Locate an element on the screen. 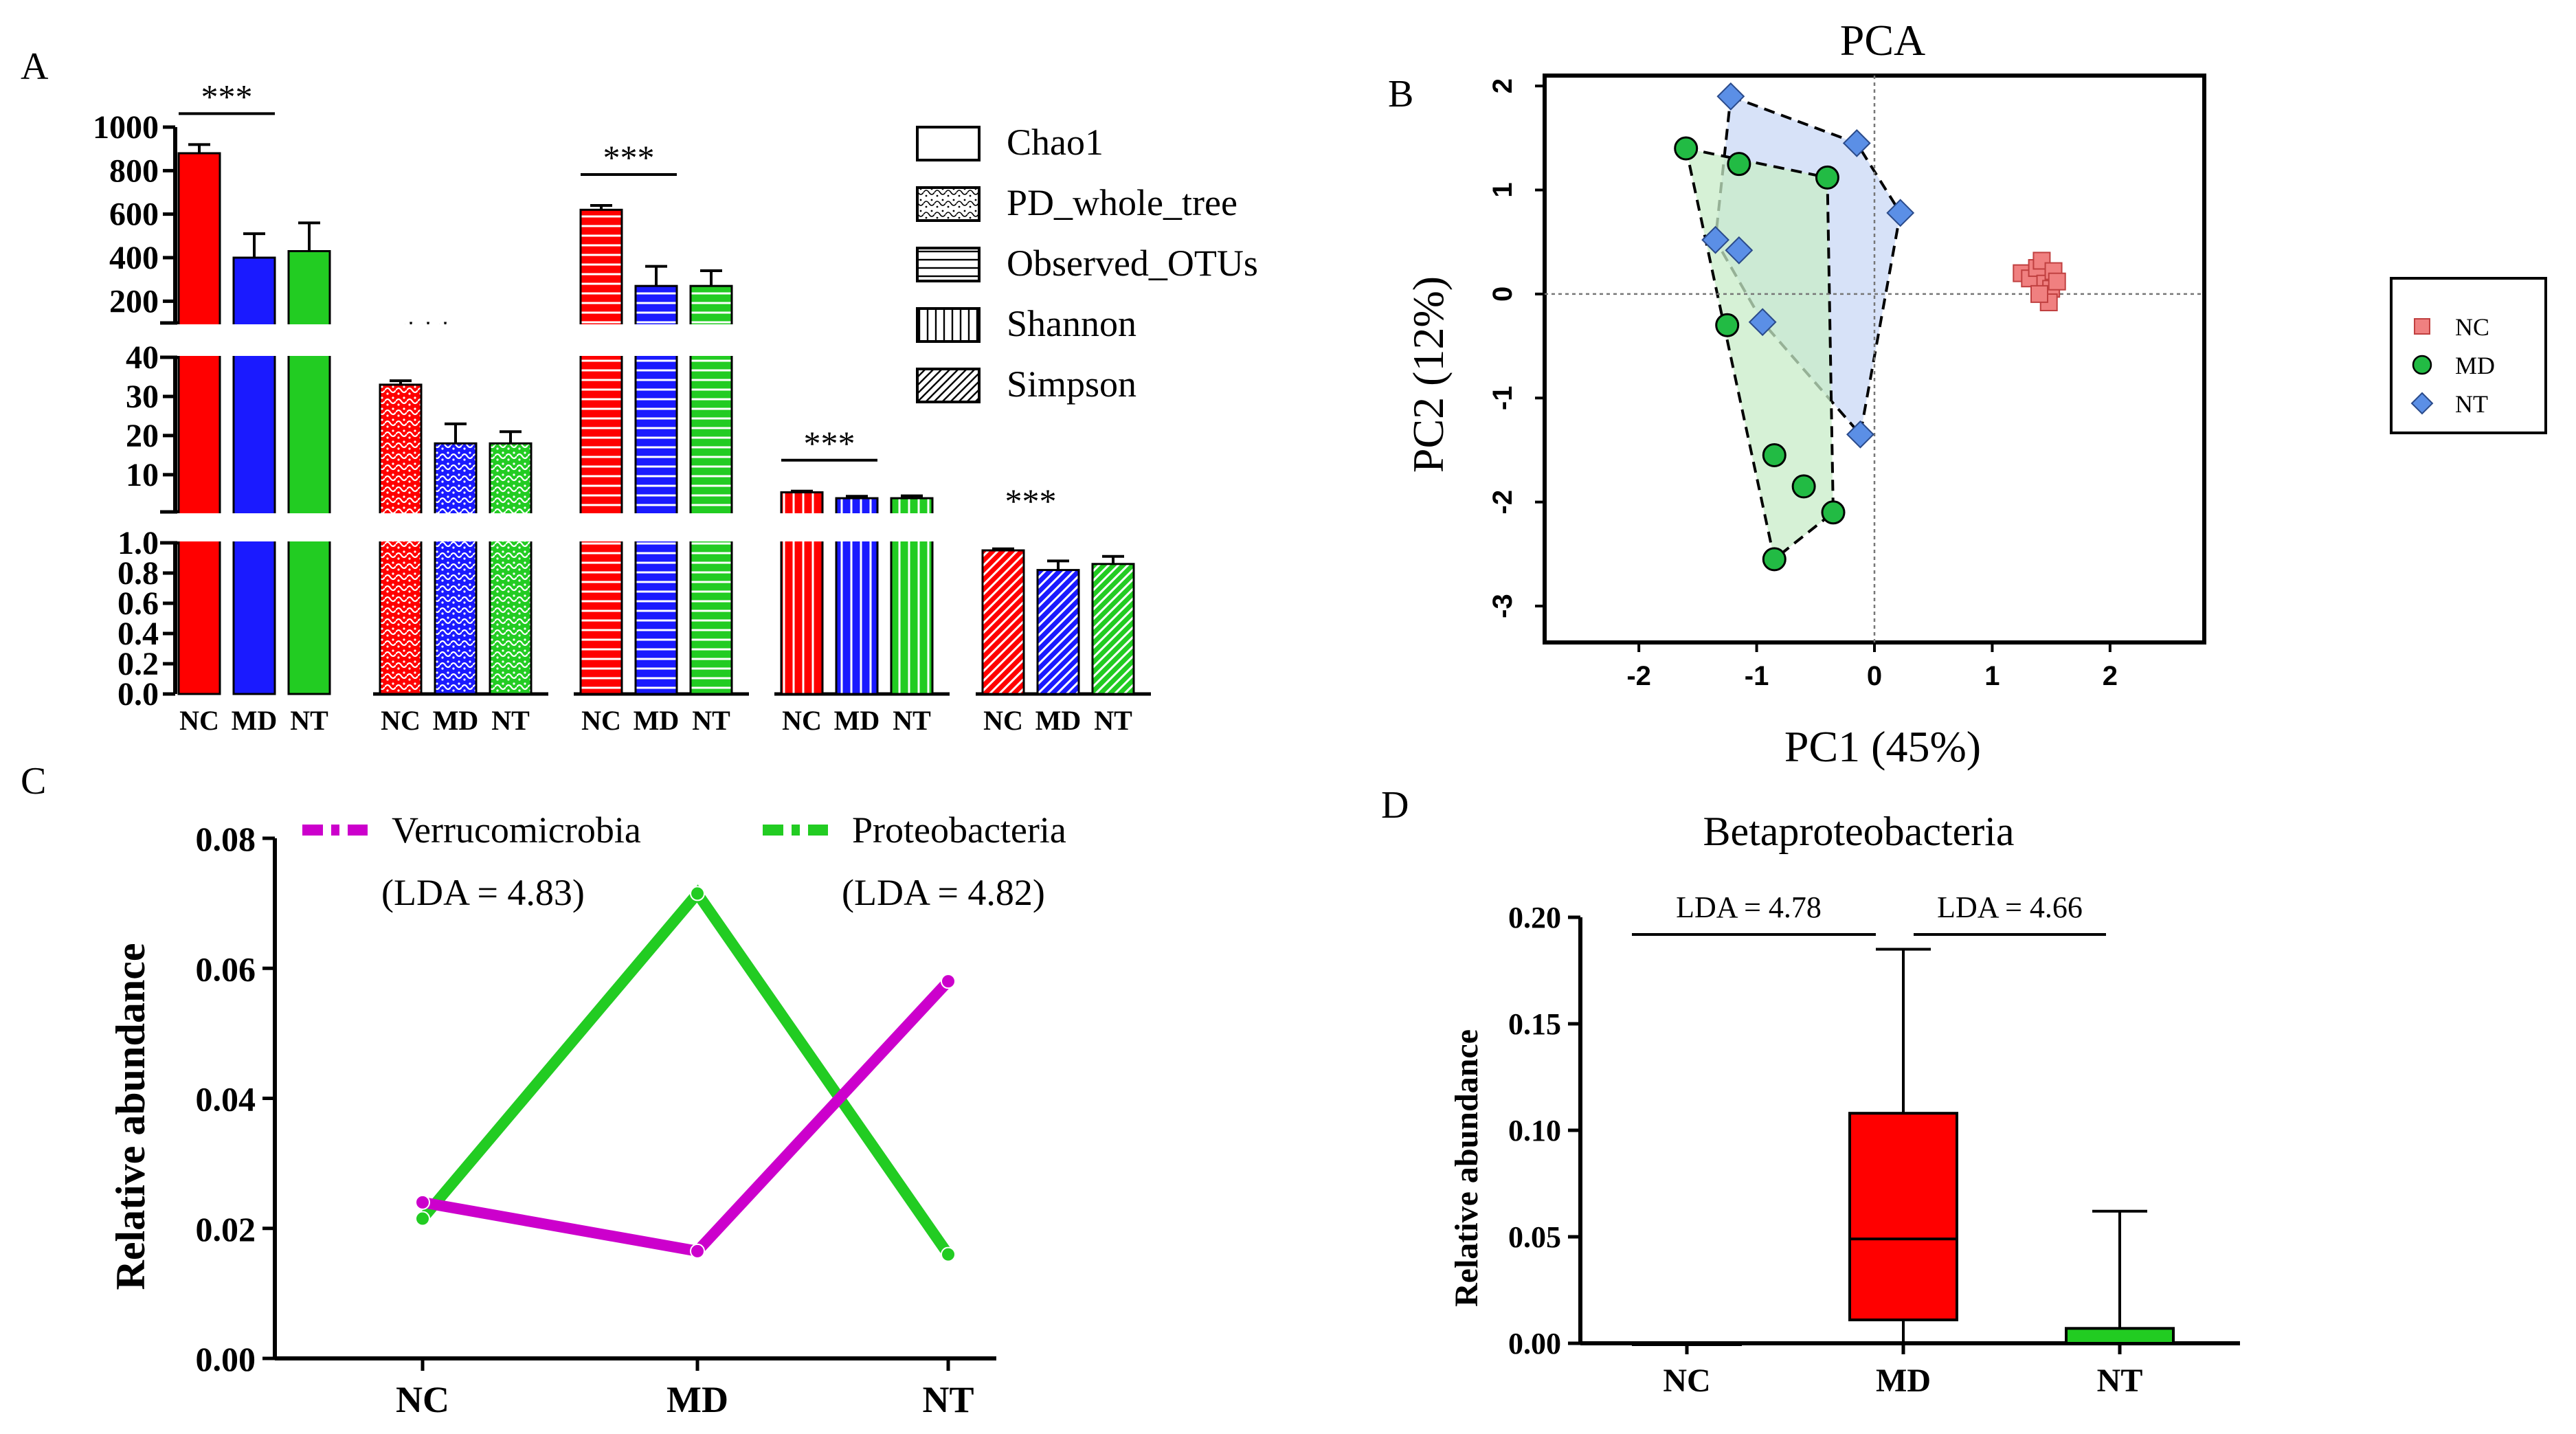  y-tick-label: 0.00 is located at coordinates (226, 1359).